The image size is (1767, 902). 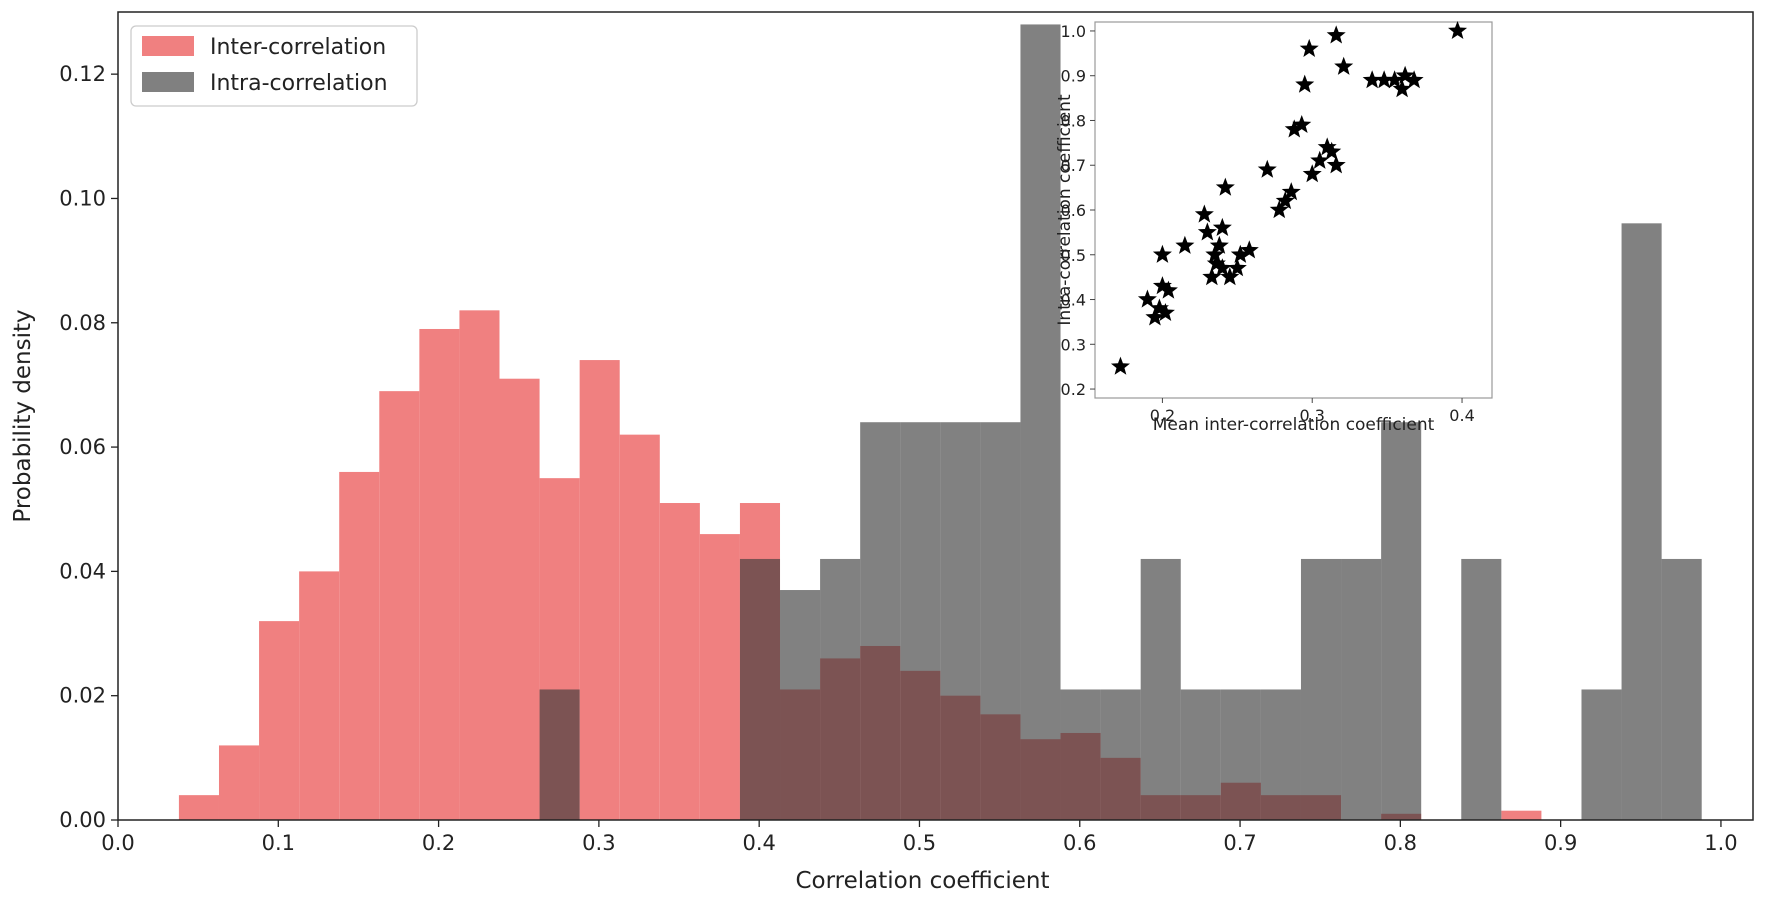 I want to click on inset-background, so click(x=1293, y=210).